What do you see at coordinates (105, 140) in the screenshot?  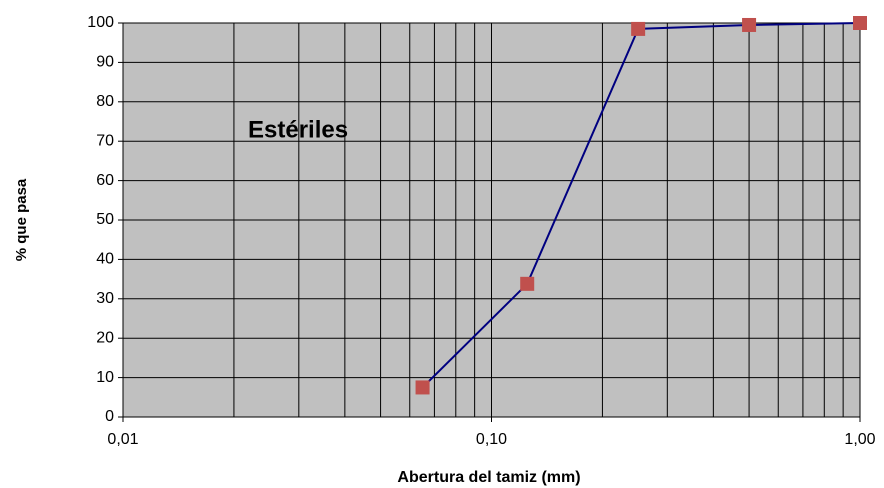 I see `y-tick-label: 70` at bounding box center [105, 140].